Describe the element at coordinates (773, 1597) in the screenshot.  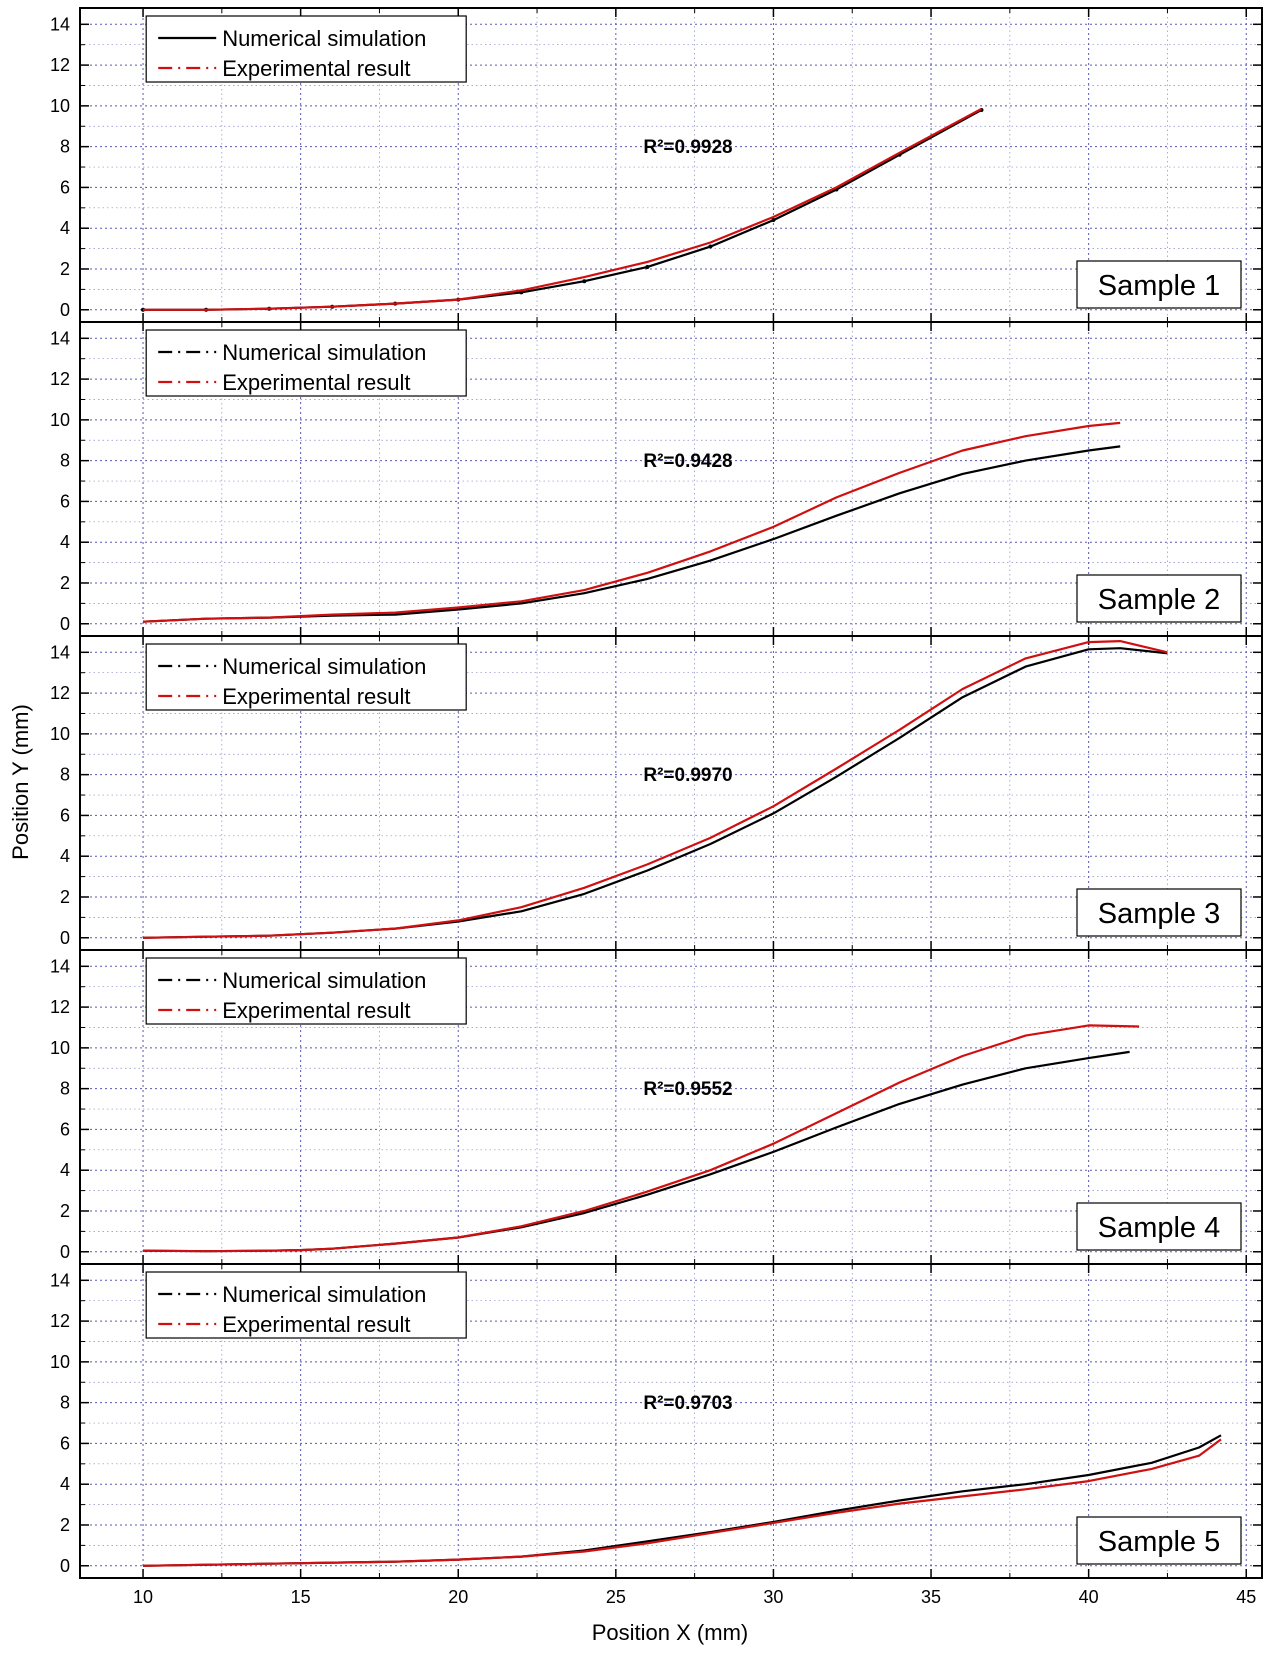
I see `x-tick-label: 30` at that location.